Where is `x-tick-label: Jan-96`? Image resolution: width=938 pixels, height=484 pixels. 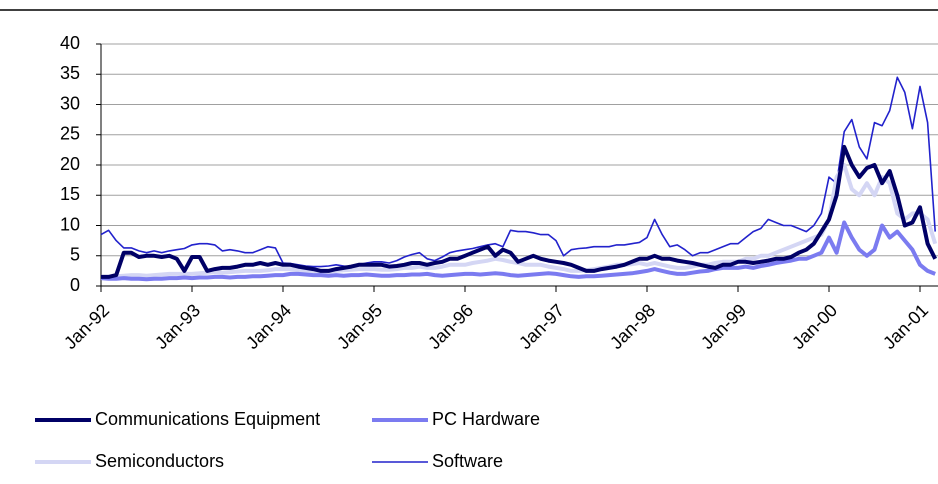 x-tick-label: Jan-96 is located at coordinates (450, 326).